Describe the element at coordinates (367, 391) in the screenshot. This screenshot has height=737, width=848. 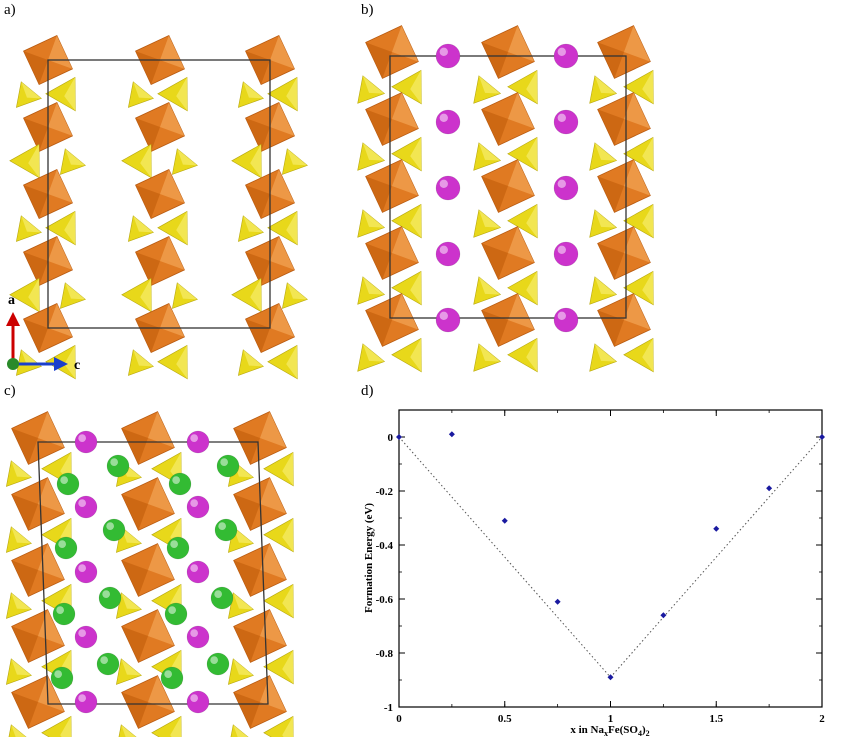
I see `panel-label-d: d)` at that location.